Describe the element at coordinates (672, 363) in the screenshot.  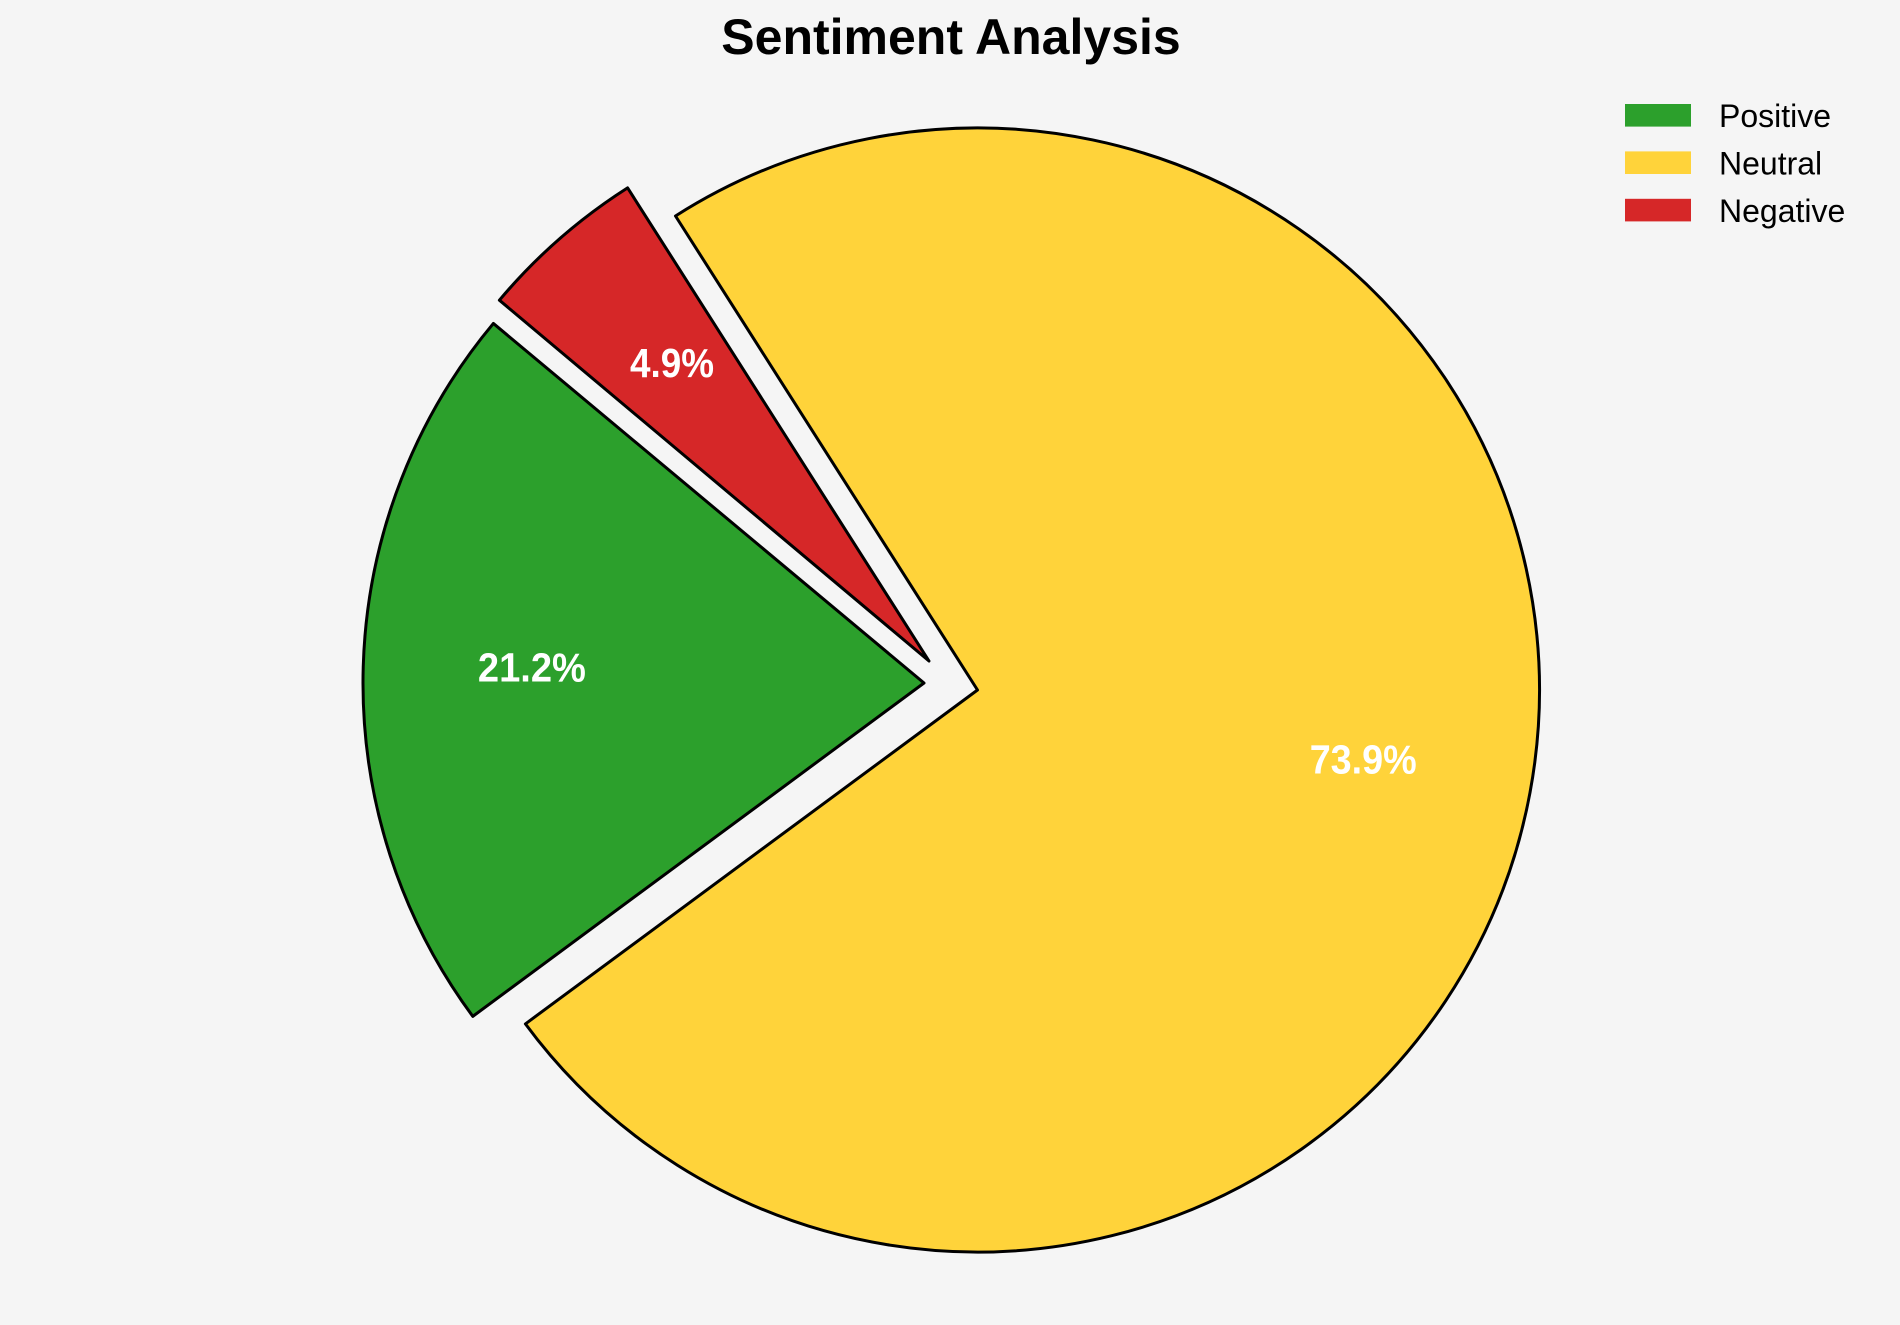
I see `svg-text: 4.9%` at that location.